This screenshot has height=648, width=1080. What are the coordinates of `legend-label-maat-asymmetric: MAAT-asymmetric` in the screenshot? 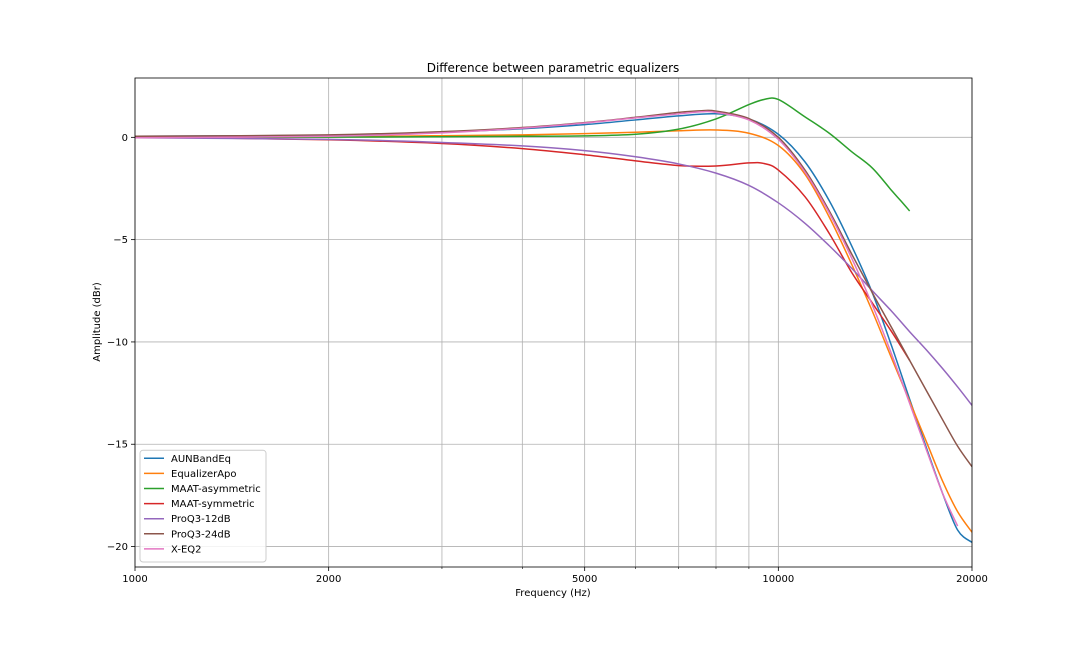 It's located at (216, 489).